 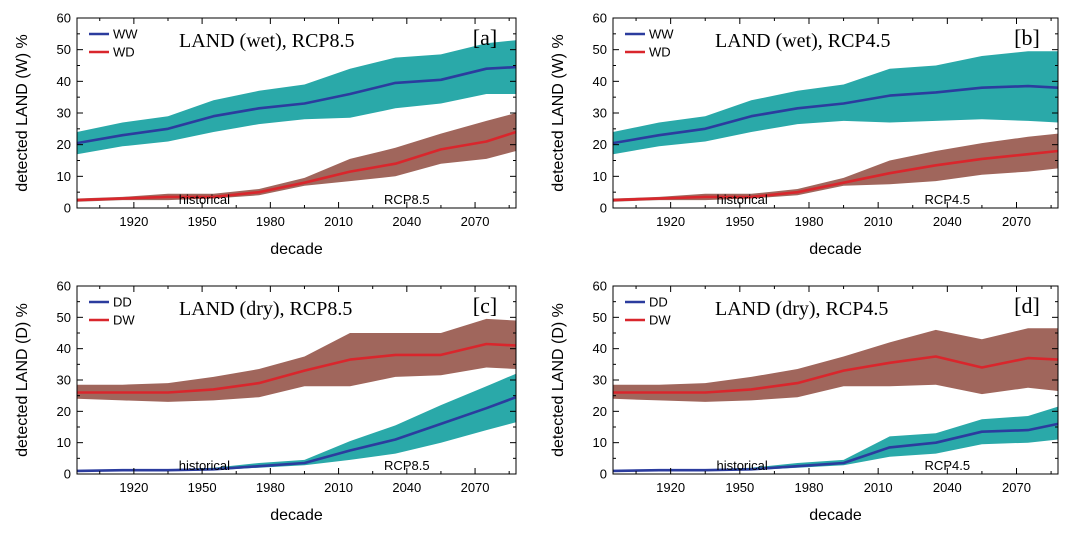 I want to click on panel-tag: [d], so click(x=1027, y=305).